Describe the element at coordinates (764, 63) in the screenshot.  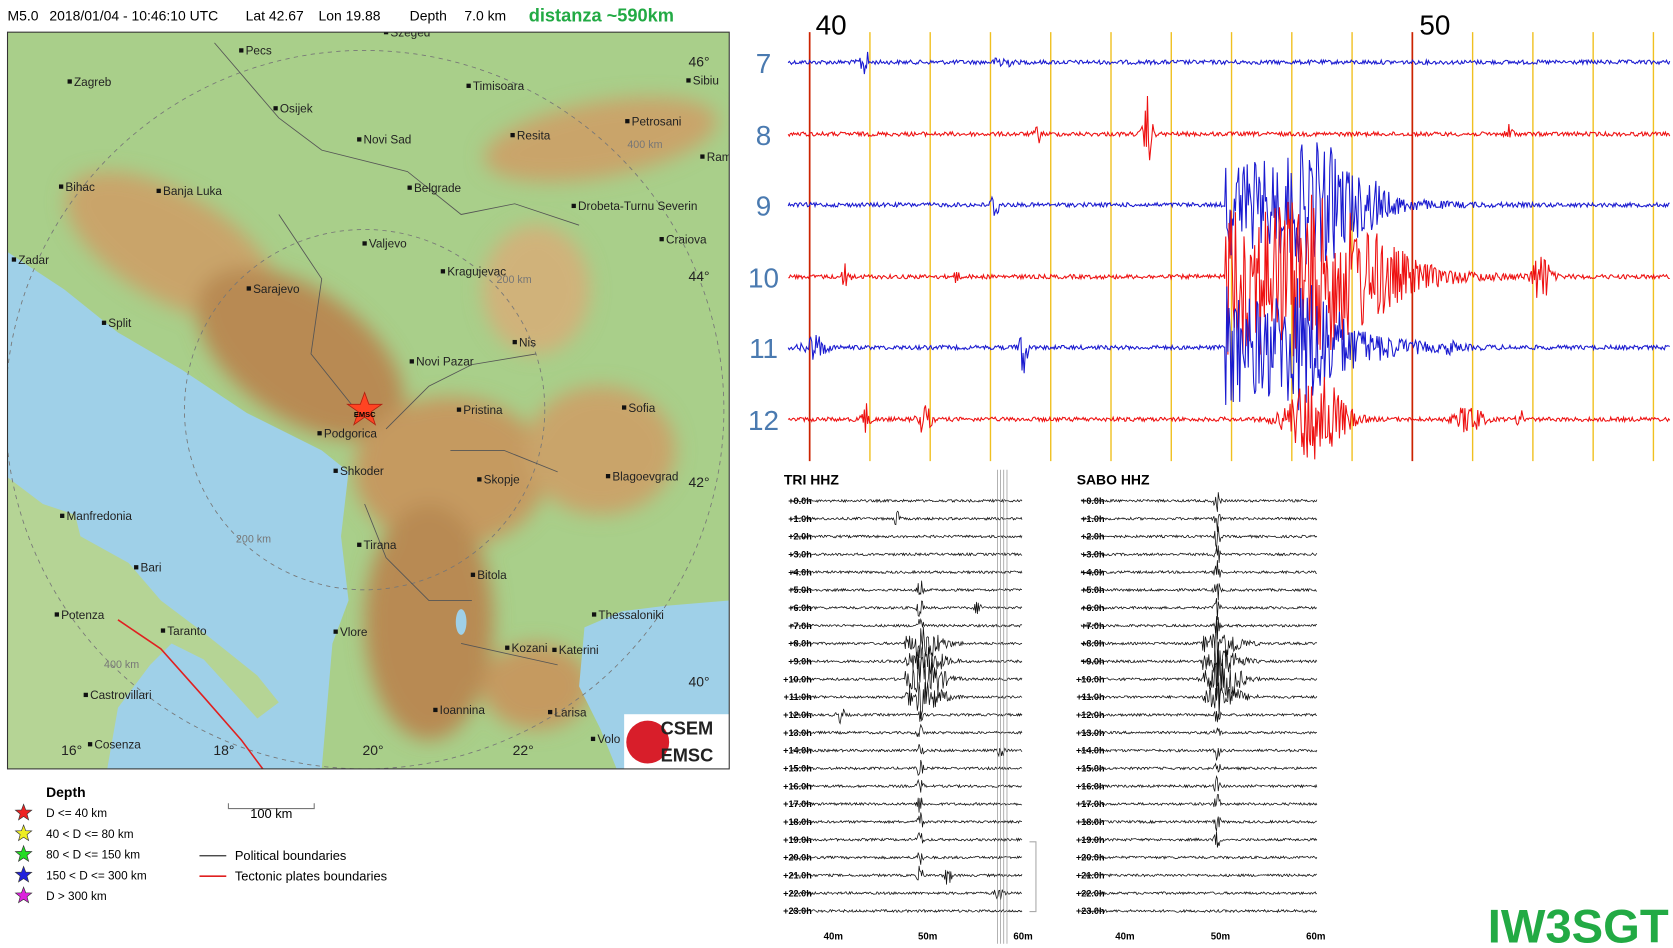
I see `row-label: 7` at that location.